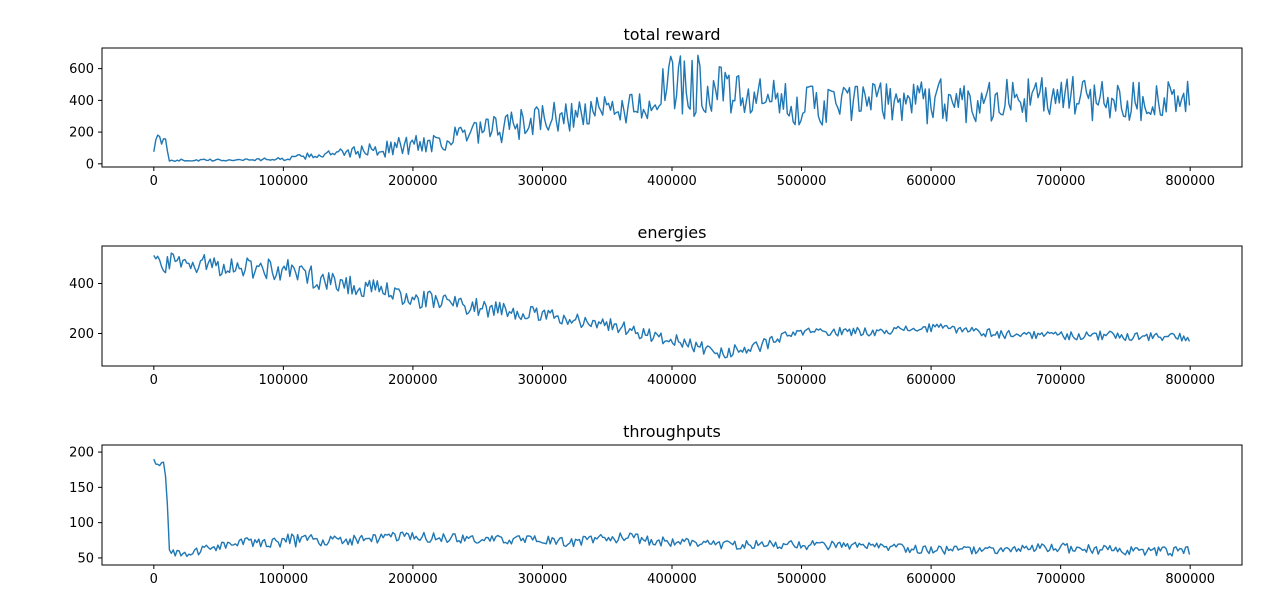  I want to click on y-tick-label-1-0: 200, so click(81, 334).